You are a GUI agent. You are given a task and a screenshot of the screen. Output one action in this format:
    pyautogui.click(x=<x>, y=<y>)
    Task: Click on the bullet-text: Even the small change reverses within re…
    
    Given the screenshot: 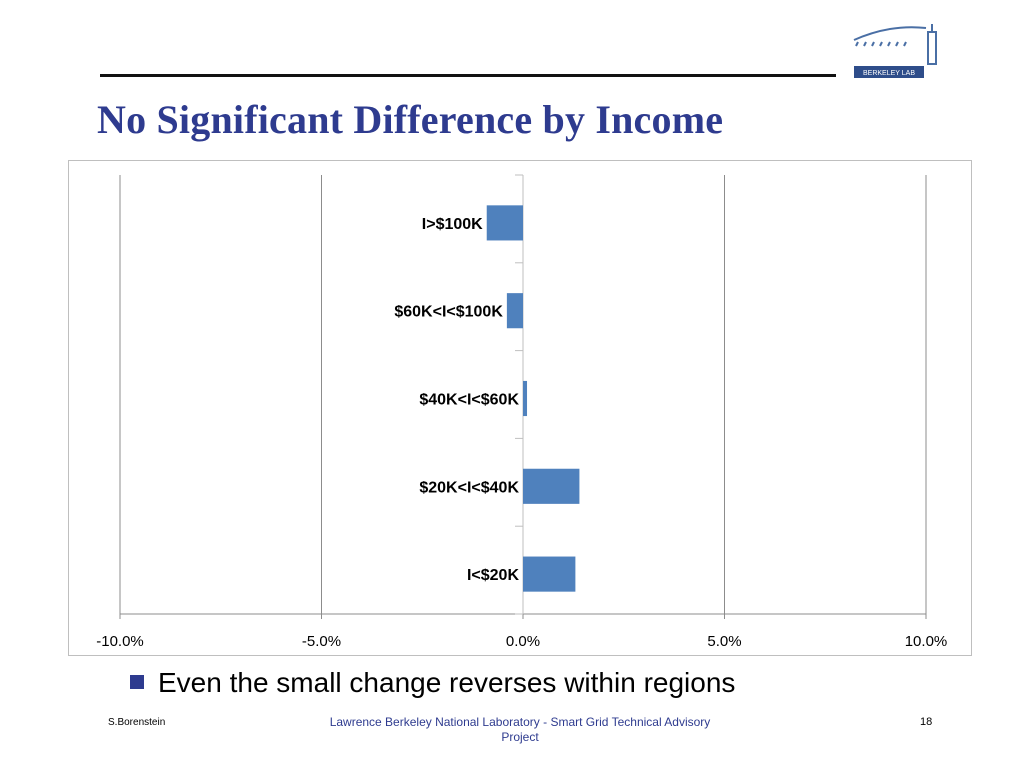 What is the action you would take?
    pyautogui.click(x=447, y=682)
    